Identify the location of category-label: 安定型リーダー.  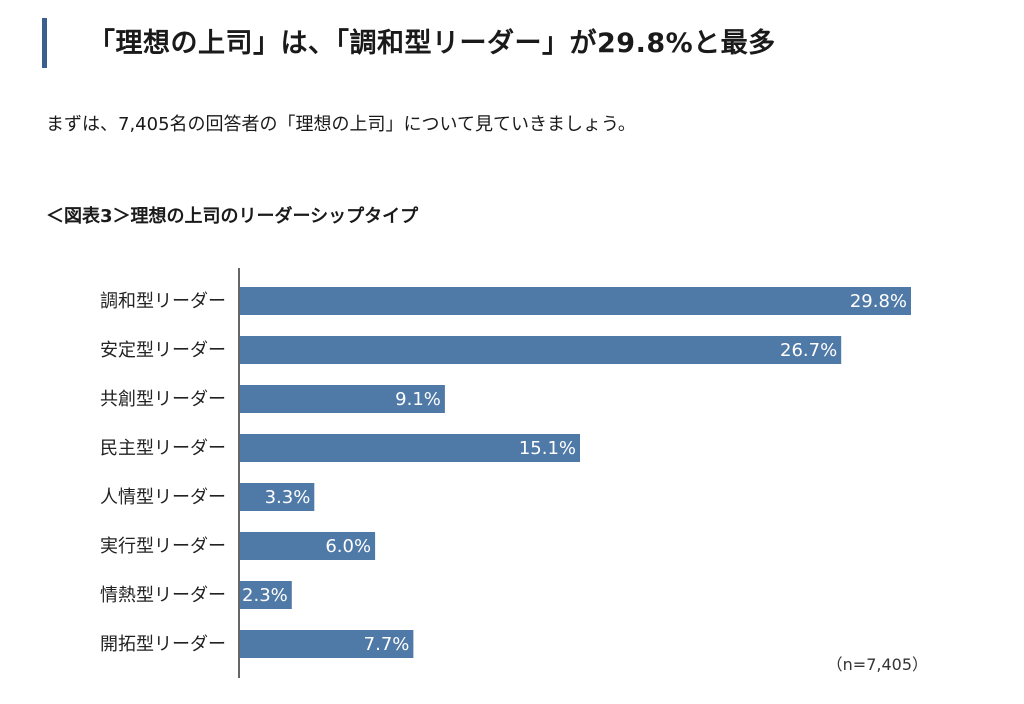
(163, 350).